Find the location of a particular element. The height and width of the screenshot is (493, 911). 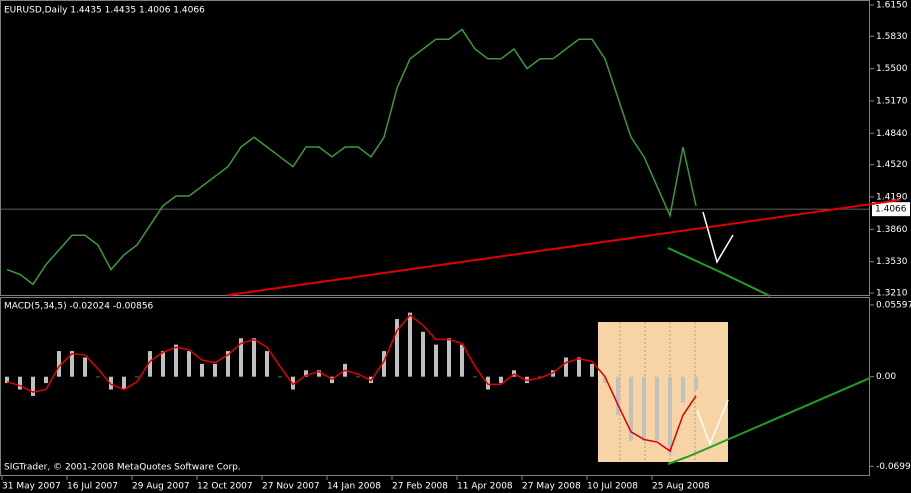

x-tick-label: 14 Jan 2008 is located at coordinates (354, 487).